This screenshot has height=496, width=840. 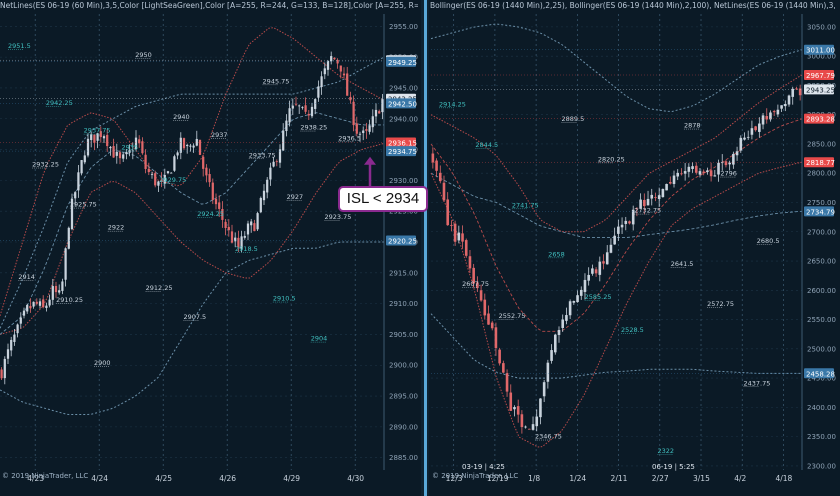 I want to click on level-label: 2346.75, so click(x=548, y=437).